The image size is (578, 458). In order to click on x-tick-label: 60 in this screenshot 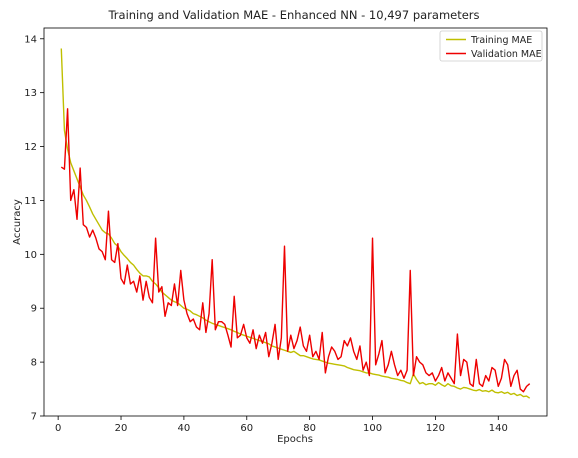, I will do `click(246, 428)`.